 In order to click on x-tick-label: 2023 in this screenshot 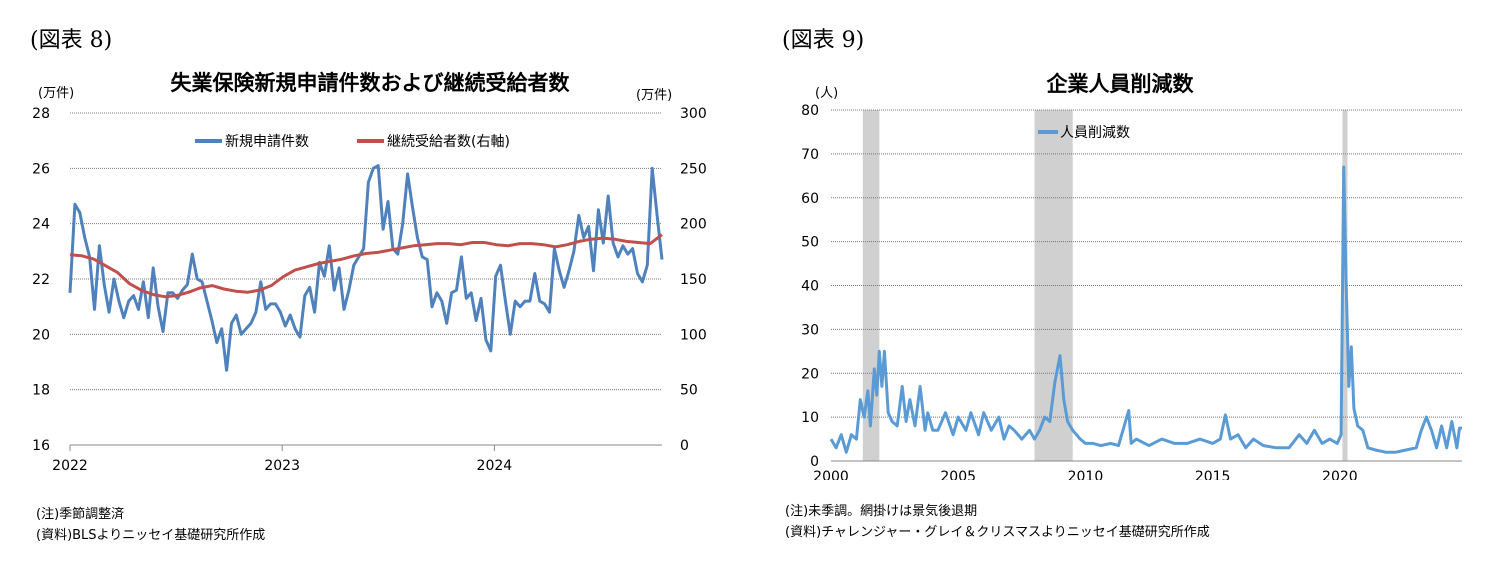, I will do `click(282, 466)`.